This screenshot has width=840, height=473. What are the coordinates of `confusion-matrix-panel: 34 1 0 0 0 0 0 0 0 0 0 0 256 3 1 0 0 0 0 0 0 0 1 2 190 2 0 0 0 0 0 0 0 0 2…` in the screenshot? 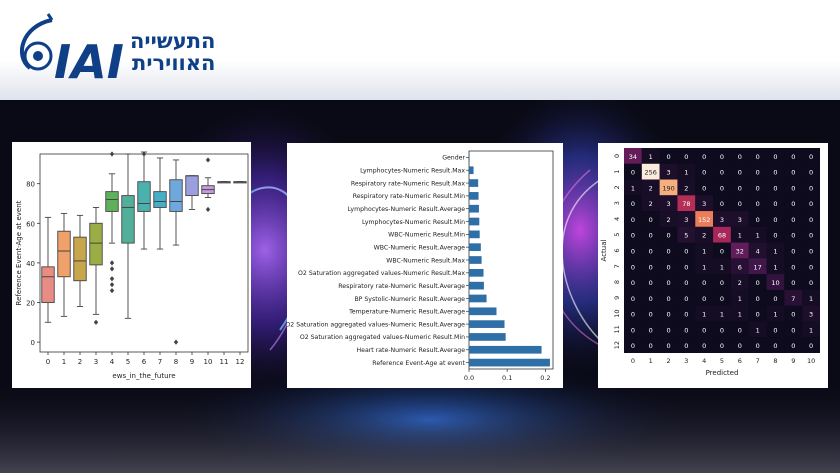 It's located at (713, 265).